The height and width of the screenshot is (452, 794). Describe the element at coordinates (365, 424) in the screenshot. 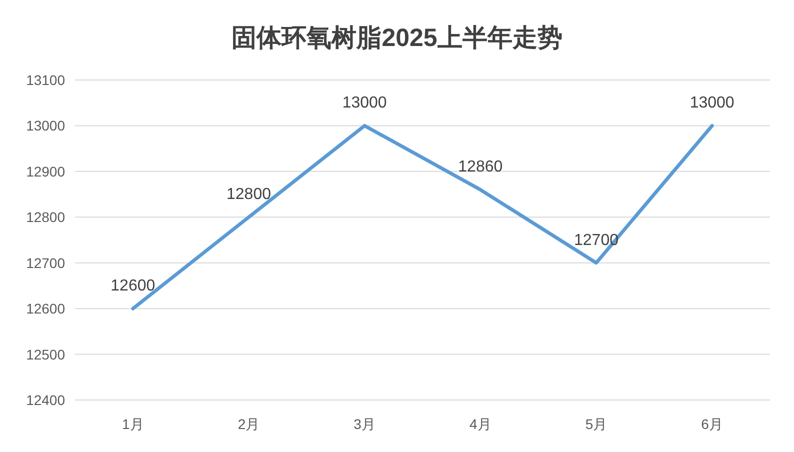

I see `x-tick-label: 3月` at that location.